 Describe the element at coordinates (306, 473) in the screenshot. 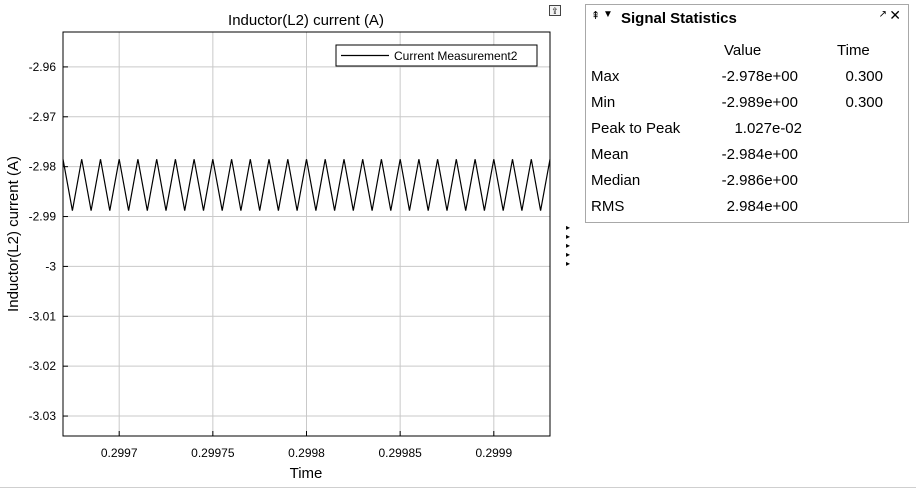

I see `x-axis-label: Time` at that location.